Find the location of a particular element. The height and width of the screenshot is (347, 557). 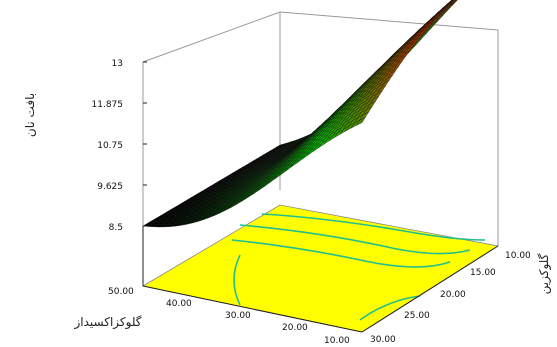

y-ticks: 10.00 15.00 20.00 25.00 30.00 is located at coordinates (450, 298).